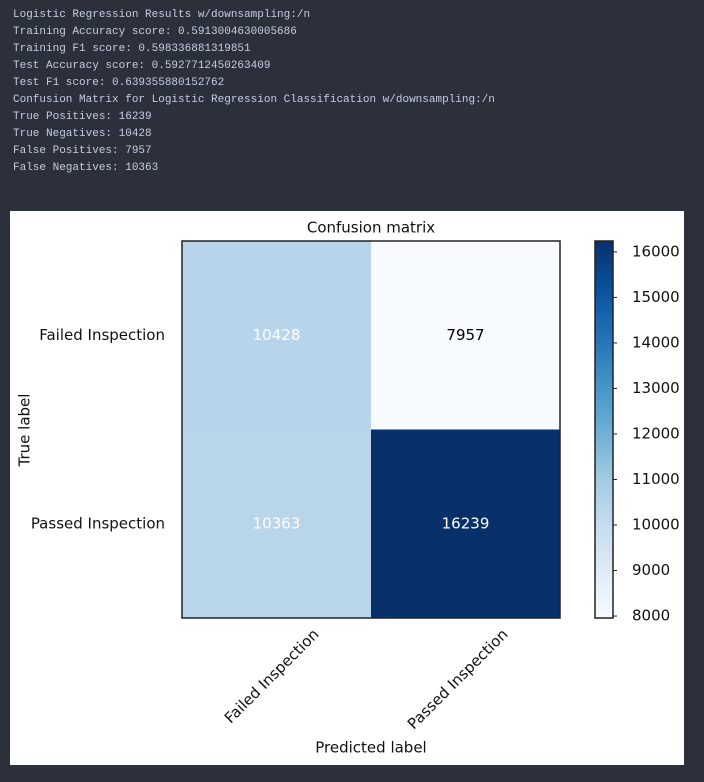  I want to click on console-line: False Positives: 7957, so click(82, 151).